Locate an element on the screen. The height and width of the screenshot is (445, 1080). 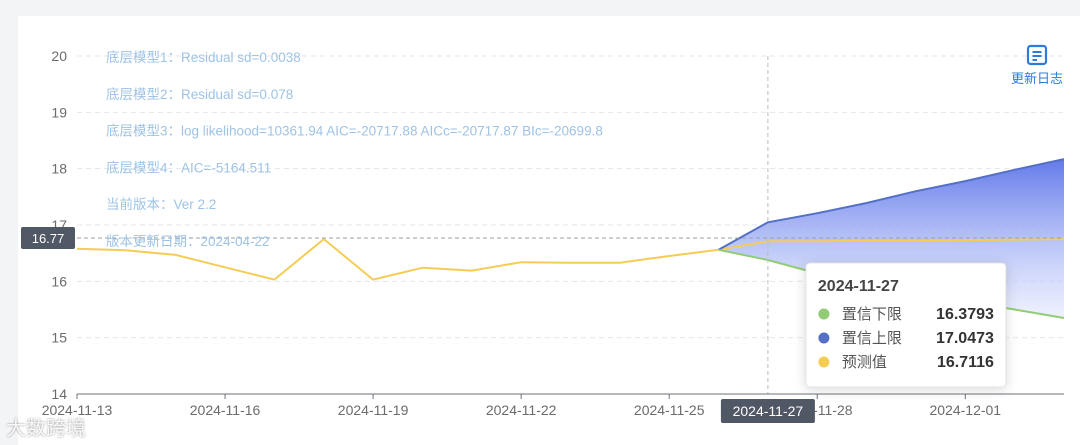
update-log-button: 更新日志 is located at coordinates (1037, 65).